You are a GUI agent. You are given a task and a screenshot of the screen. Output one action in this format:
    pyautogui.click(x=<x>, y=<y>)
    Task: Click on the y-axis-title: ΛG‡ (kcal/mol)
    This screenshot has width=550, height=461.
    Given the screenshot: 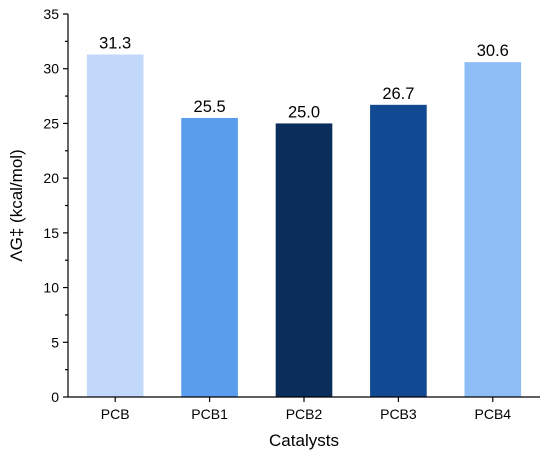 What is the action you would take?
    pyautogui.click(x=16, y=205)
    